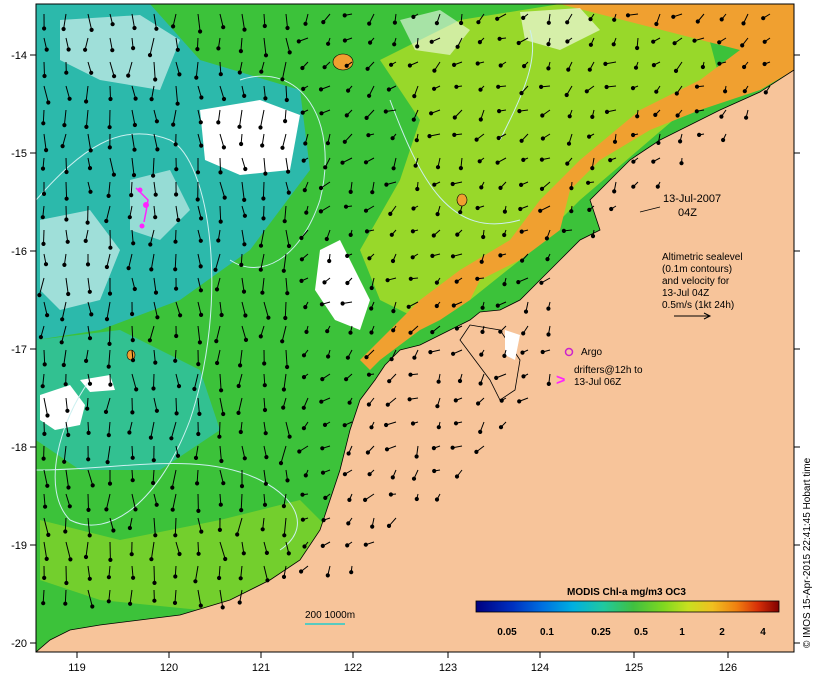 Image resolution: width=820 pixels, height=680 pixels. I want to click on drifter-line-2: 13-Jul 06Z, so click(597, 382).